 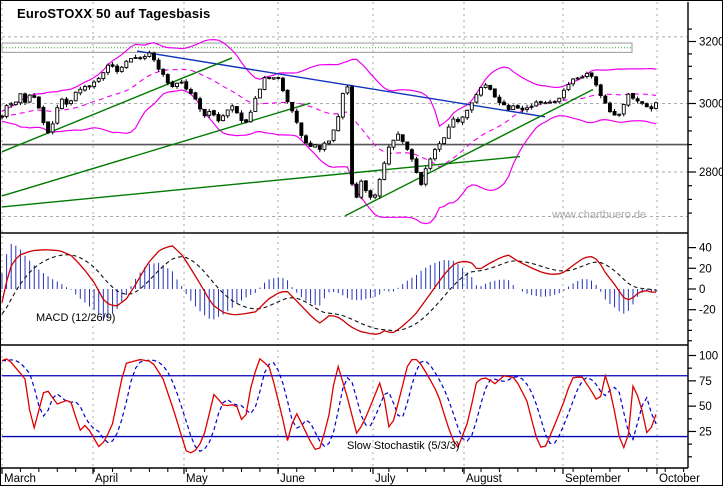 What do you see at coordinates (197, 479) in the screenshot?
I see `month-label: May` at bounding box center [197, 479].